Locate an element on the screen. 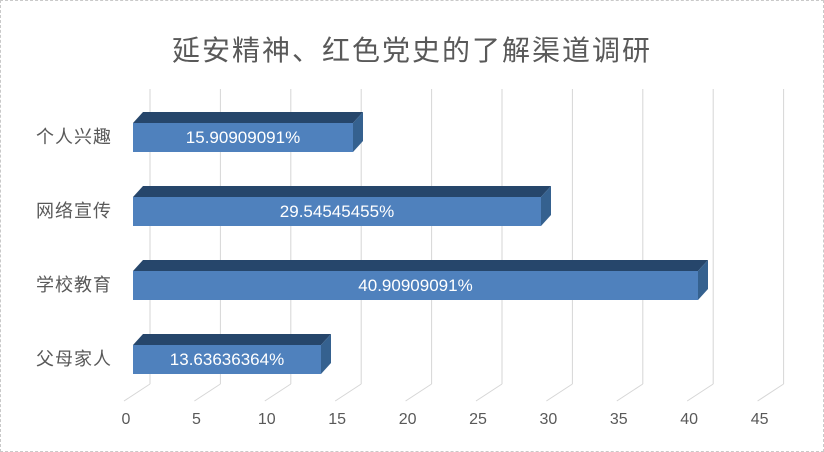 Image resolution: width=824 pixels, height=452 pixels. x-tick-label: 10 is located at coordinates (266, 419).